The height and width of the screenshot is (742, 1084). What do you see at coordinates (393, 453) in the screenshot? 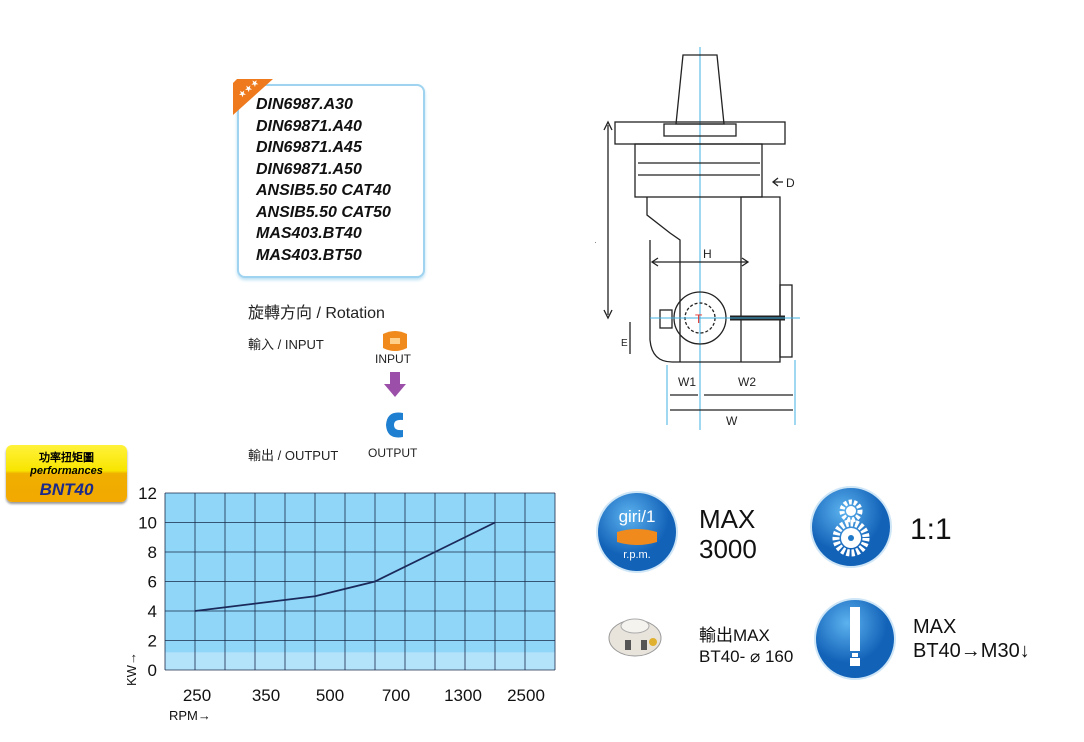
I see `output-icon-label: OUTPUT` at bounding box center [393, 453].